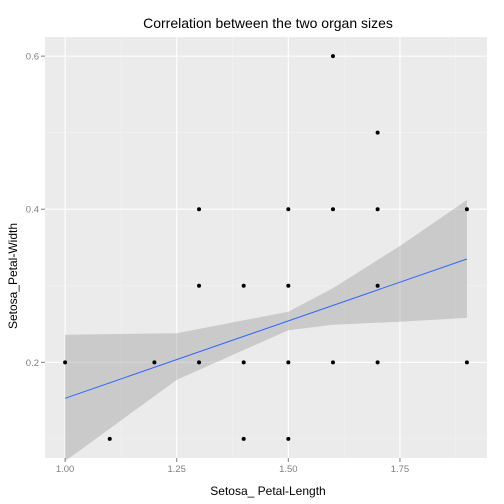 This screenshot has height=504, width=504. Describe the element at coordinates (13, 276) in the screenshot. I see `y-axis-title: Setosa_Petal-Width` at that location.